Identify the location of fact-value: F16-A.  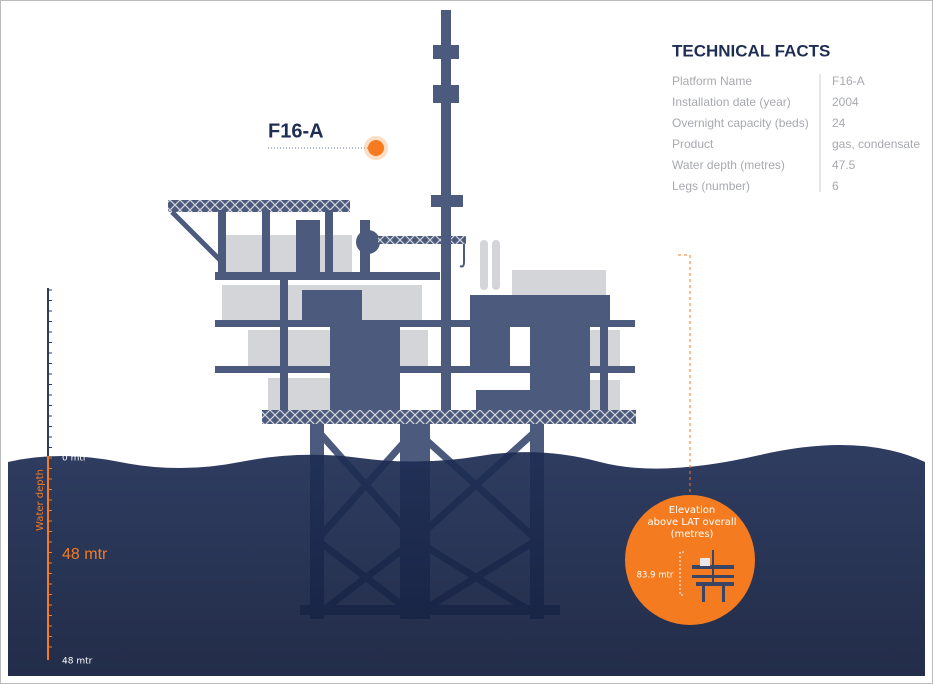
(848, 81).